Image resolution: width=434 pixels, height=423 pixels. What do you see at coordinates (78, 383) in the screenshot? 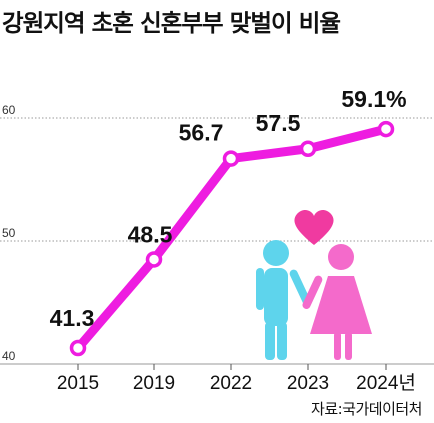
I see `x-tick-label: 2015` at bounding box center [78, 383].